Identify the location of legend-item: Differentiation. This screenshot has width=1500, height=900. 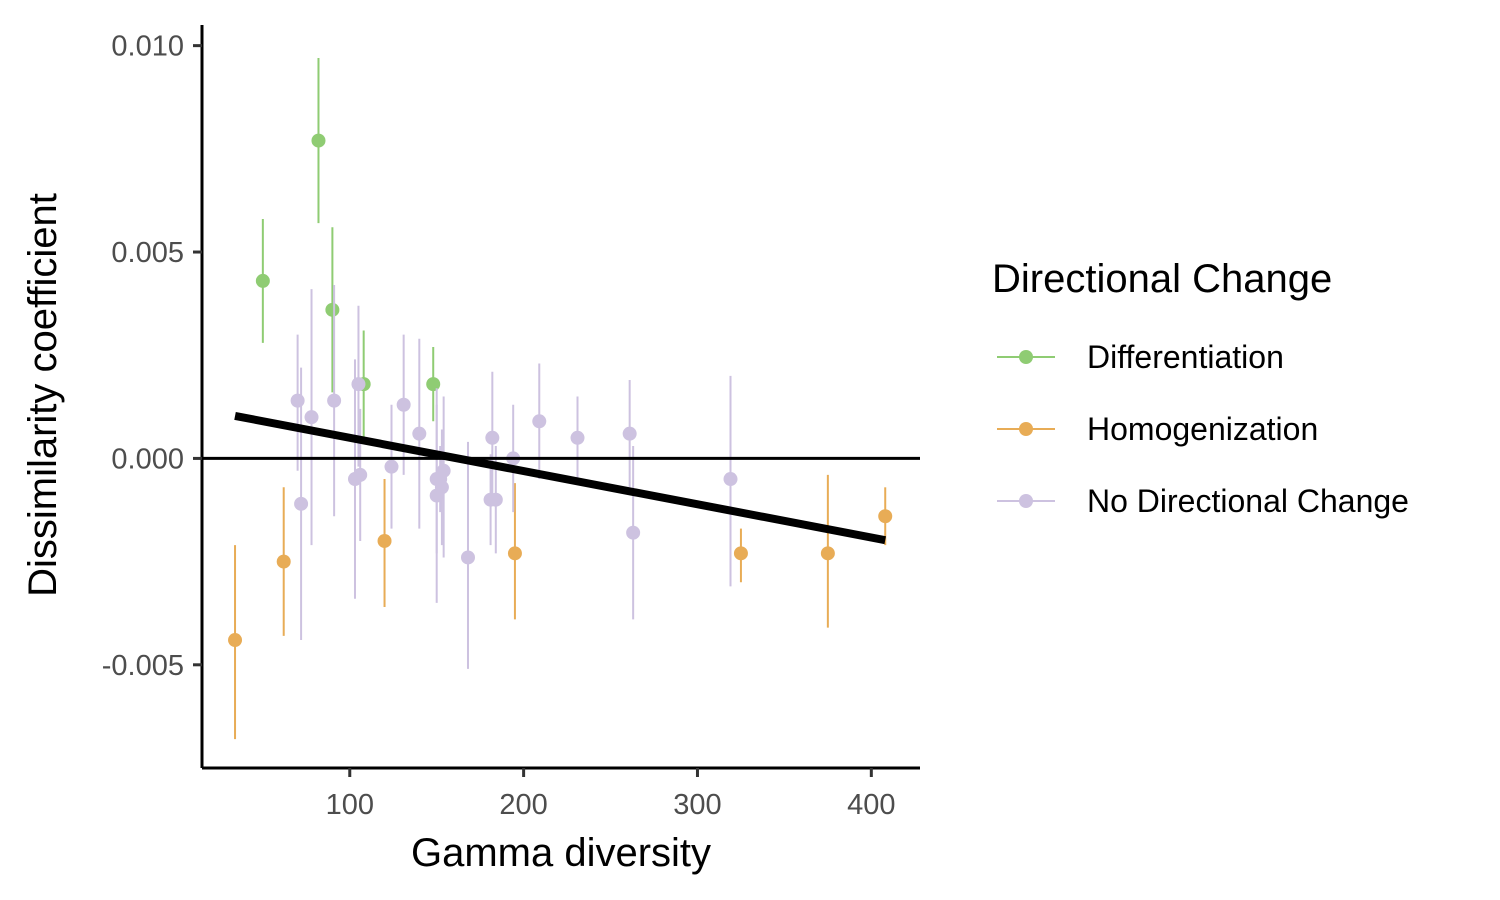
(1140, 357).